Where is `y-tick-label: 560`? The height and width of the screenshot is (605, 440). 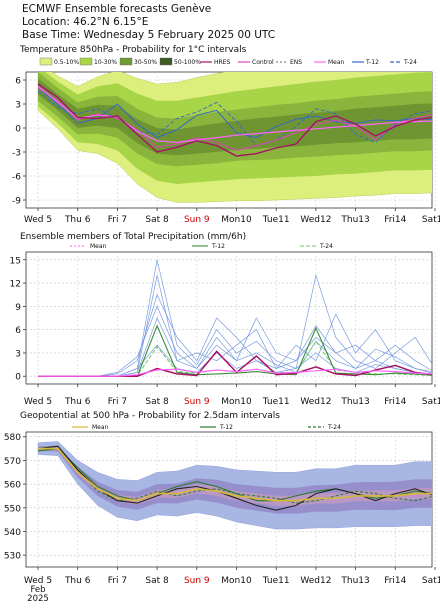 y-tick-label: 560 is located at coordinates (12, 486).